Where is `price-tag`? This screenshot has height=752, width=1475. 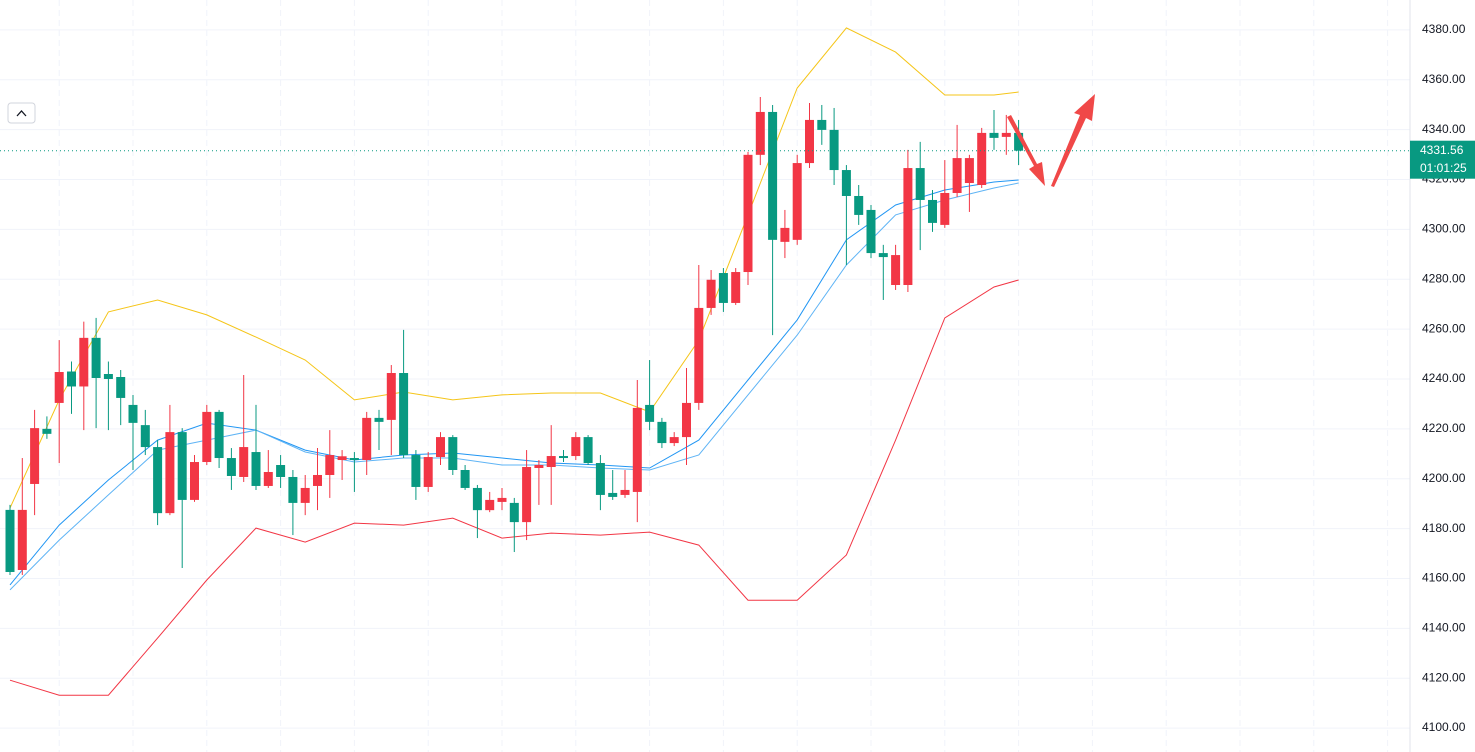 price-tag is located at coordinates (1442, 159).